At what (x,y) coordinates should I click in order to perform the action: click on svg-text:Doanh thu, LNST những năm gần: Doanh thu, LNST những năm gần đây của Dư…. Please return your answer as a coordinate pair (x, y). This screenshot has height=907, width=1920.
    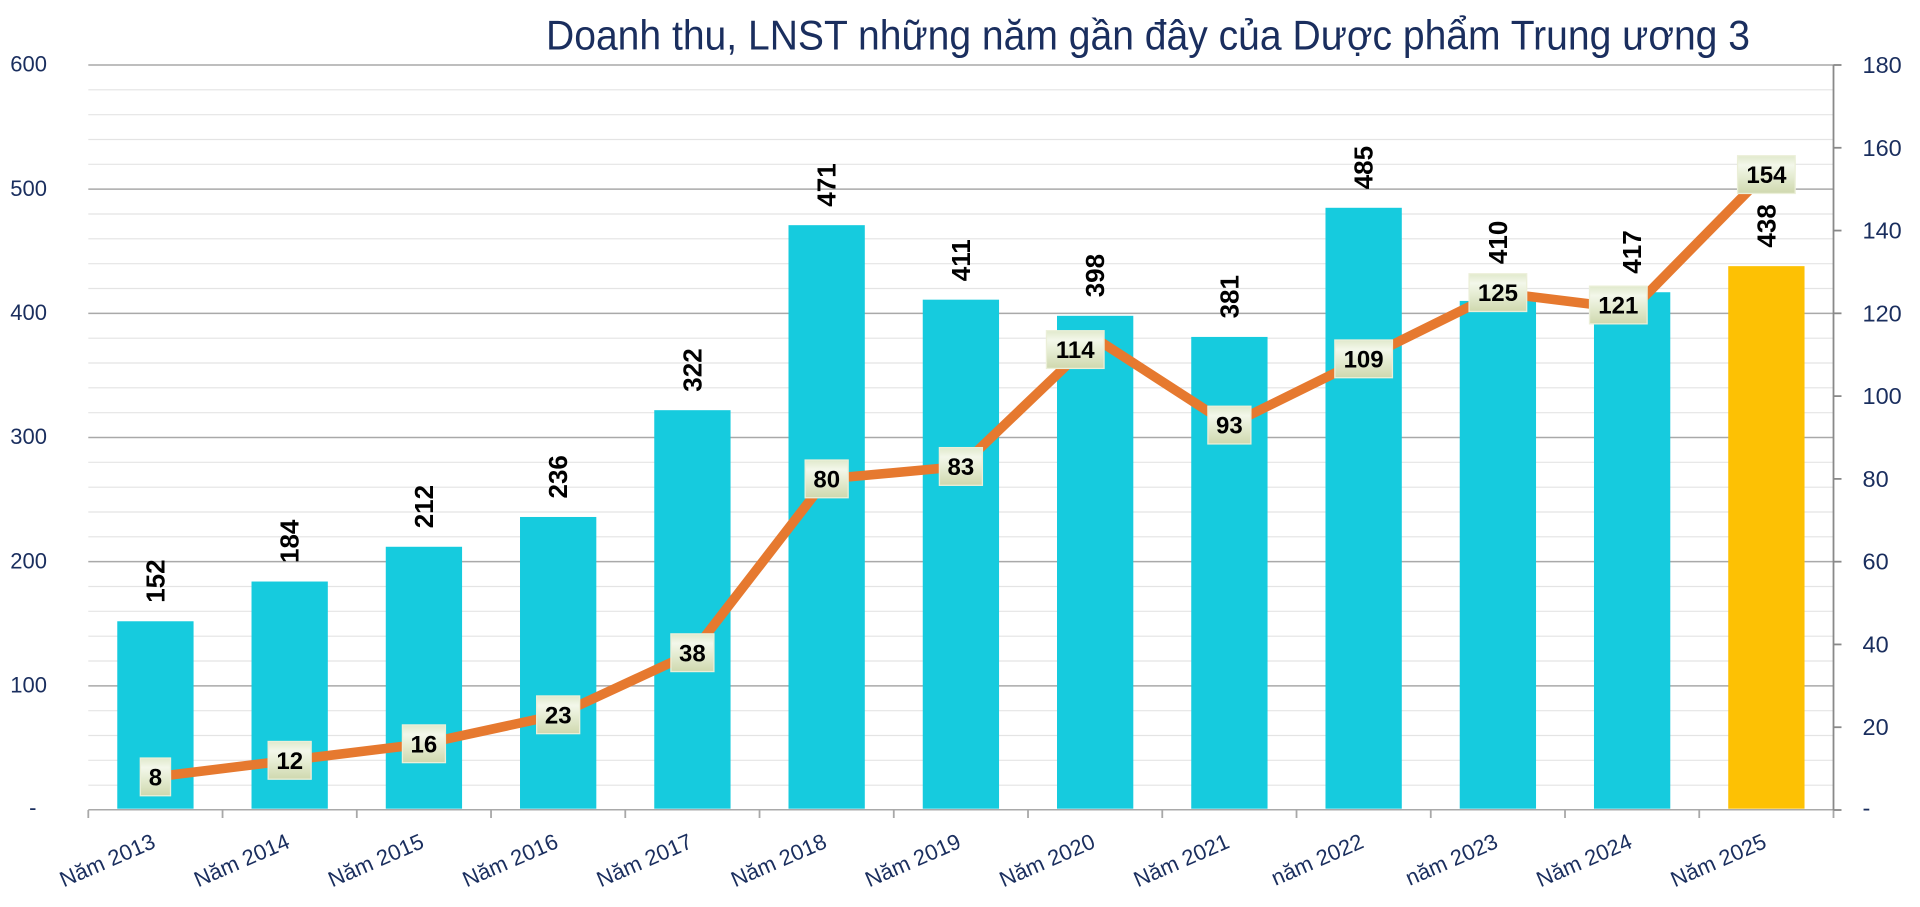
    Looking at the image, I should click on (1148, 35).